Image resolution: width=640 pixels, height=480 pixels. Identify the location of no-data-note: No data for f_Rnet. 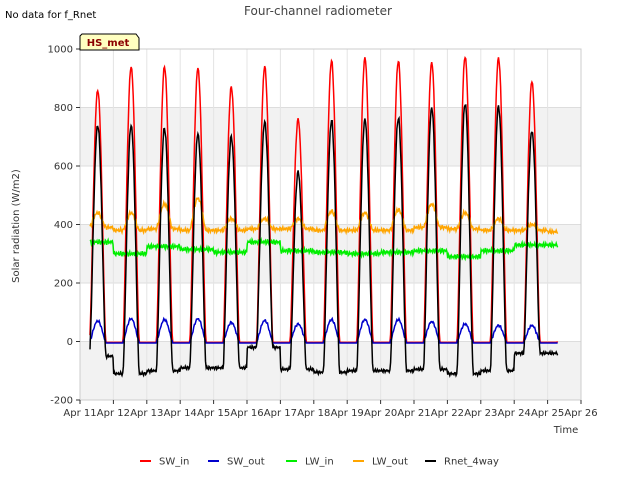
(50, 15).